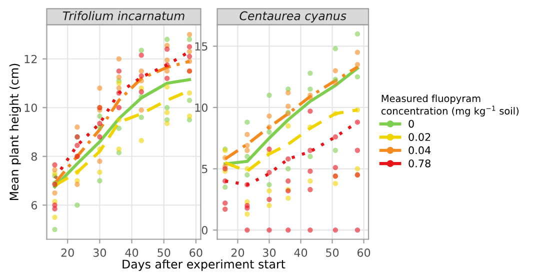 The height and width of the screenshot is (275, 550). I want to click on y-axis-title: Mean plant height (cm), so click(15, 132).